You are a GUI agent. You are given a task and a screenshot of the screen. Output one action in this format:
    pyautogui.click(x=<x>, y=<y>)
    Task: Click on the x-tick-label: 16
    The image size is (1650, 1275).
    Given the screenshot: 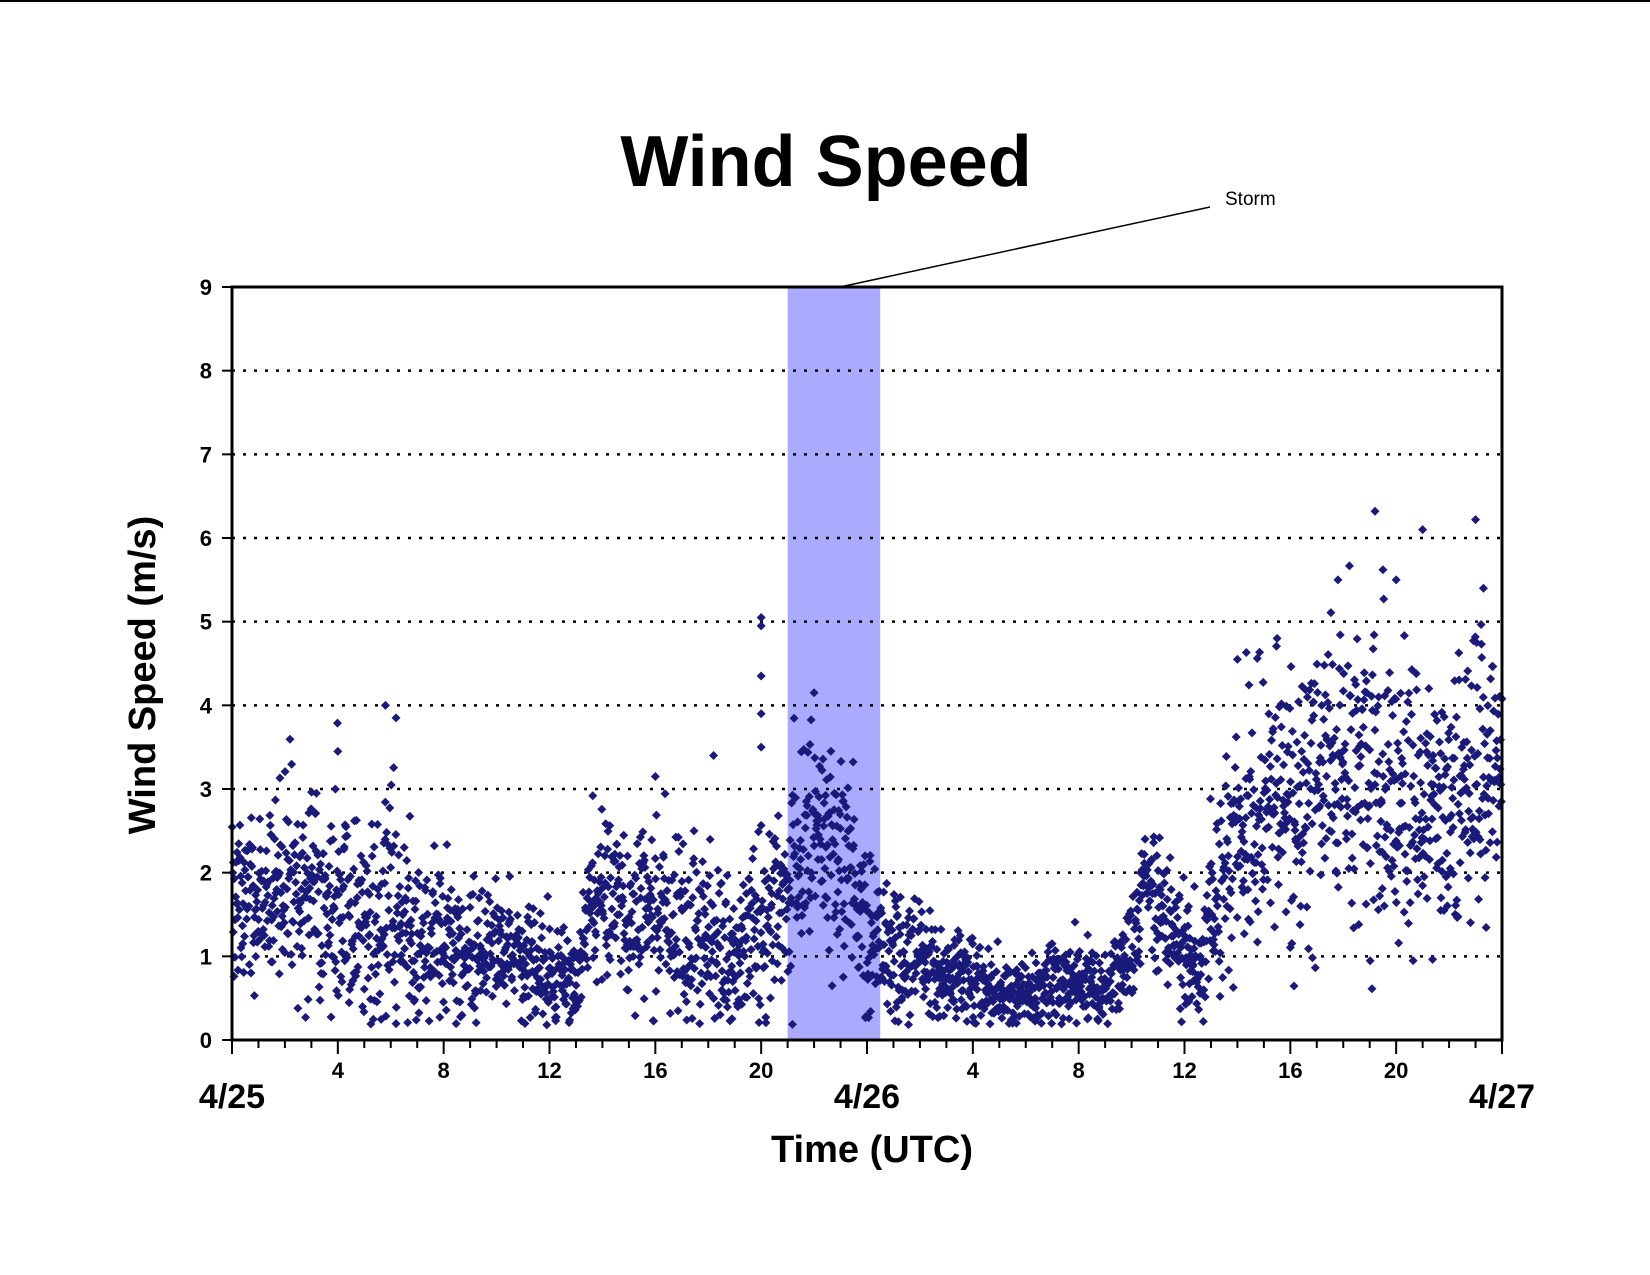 What is the action you would take?
    pyautogui.click(x=655, y=1070)
    